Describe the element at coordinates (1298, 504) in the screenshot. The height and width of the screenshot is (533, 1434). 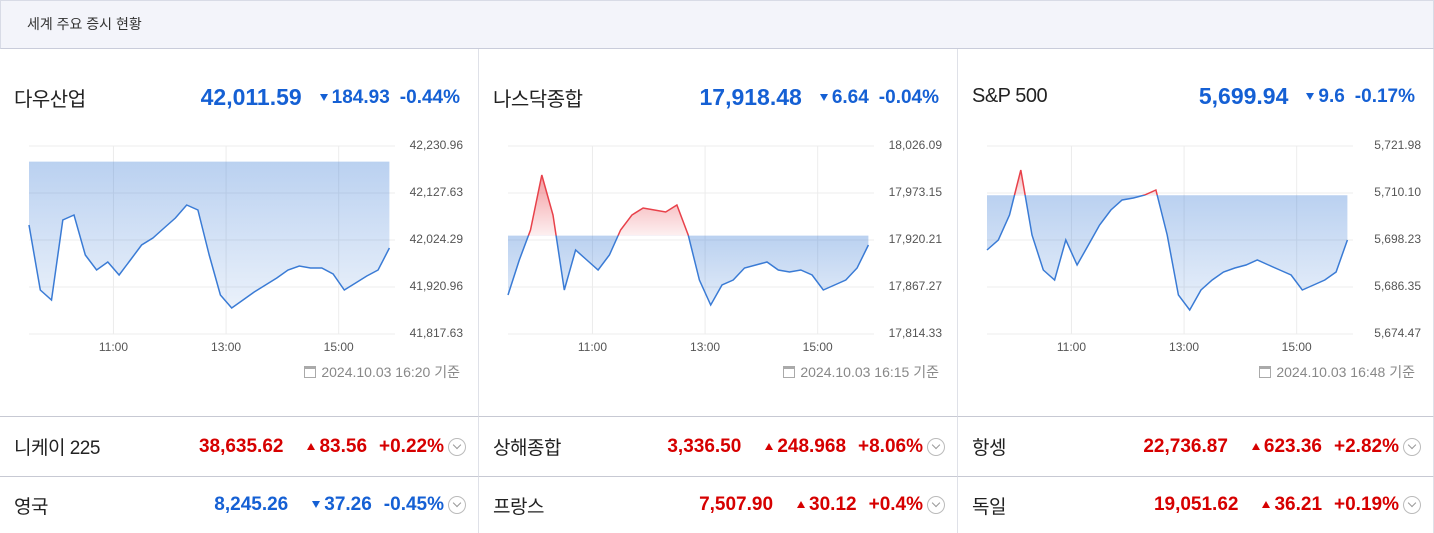
I see `change-value: 36.21` at that location.